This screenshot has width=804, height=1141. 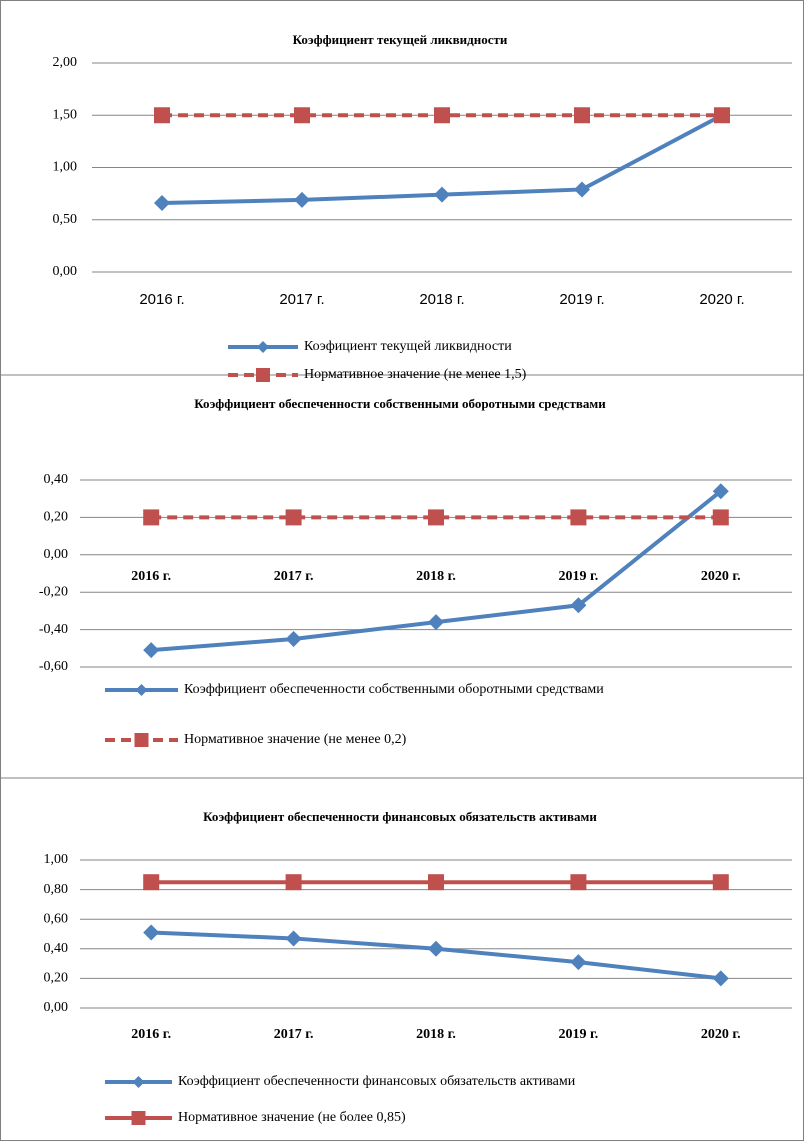 I want to click on y-tick-label: 0,50, so click(x=65, y=219).